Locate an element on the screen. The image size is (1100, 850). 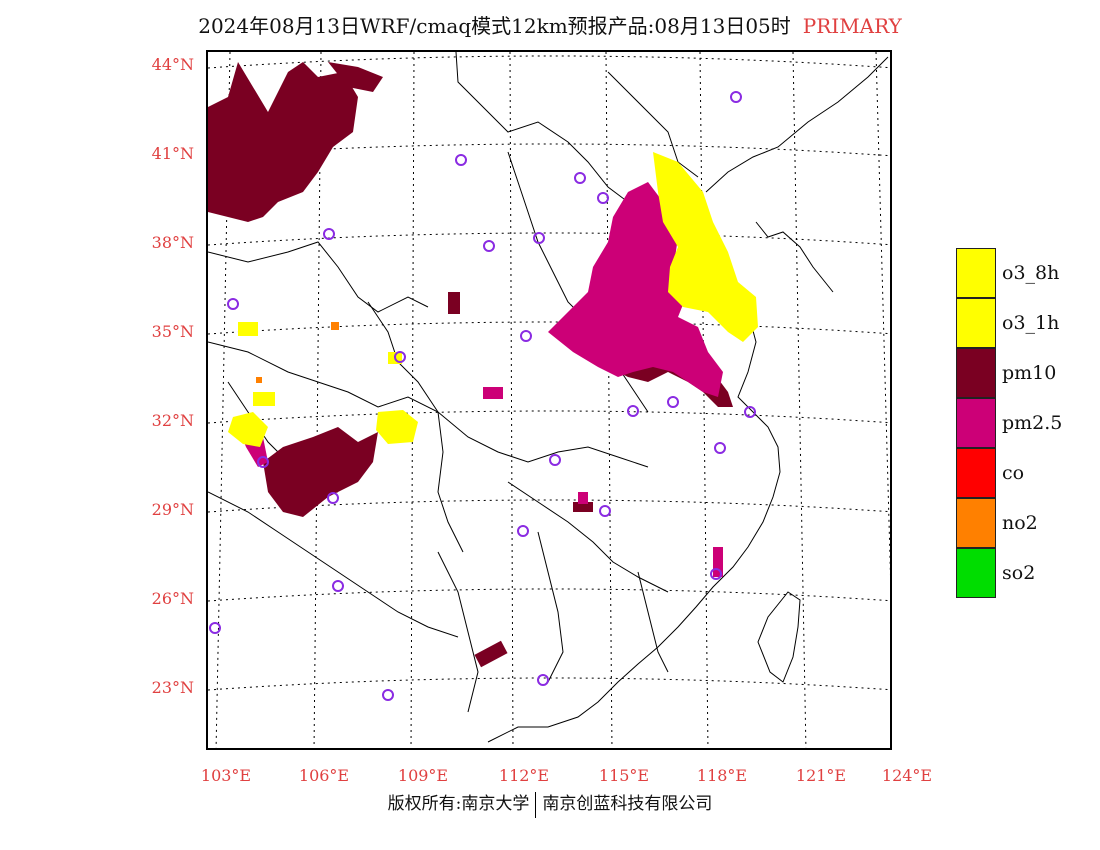
province-line-h is located at coordinates (550, 607).